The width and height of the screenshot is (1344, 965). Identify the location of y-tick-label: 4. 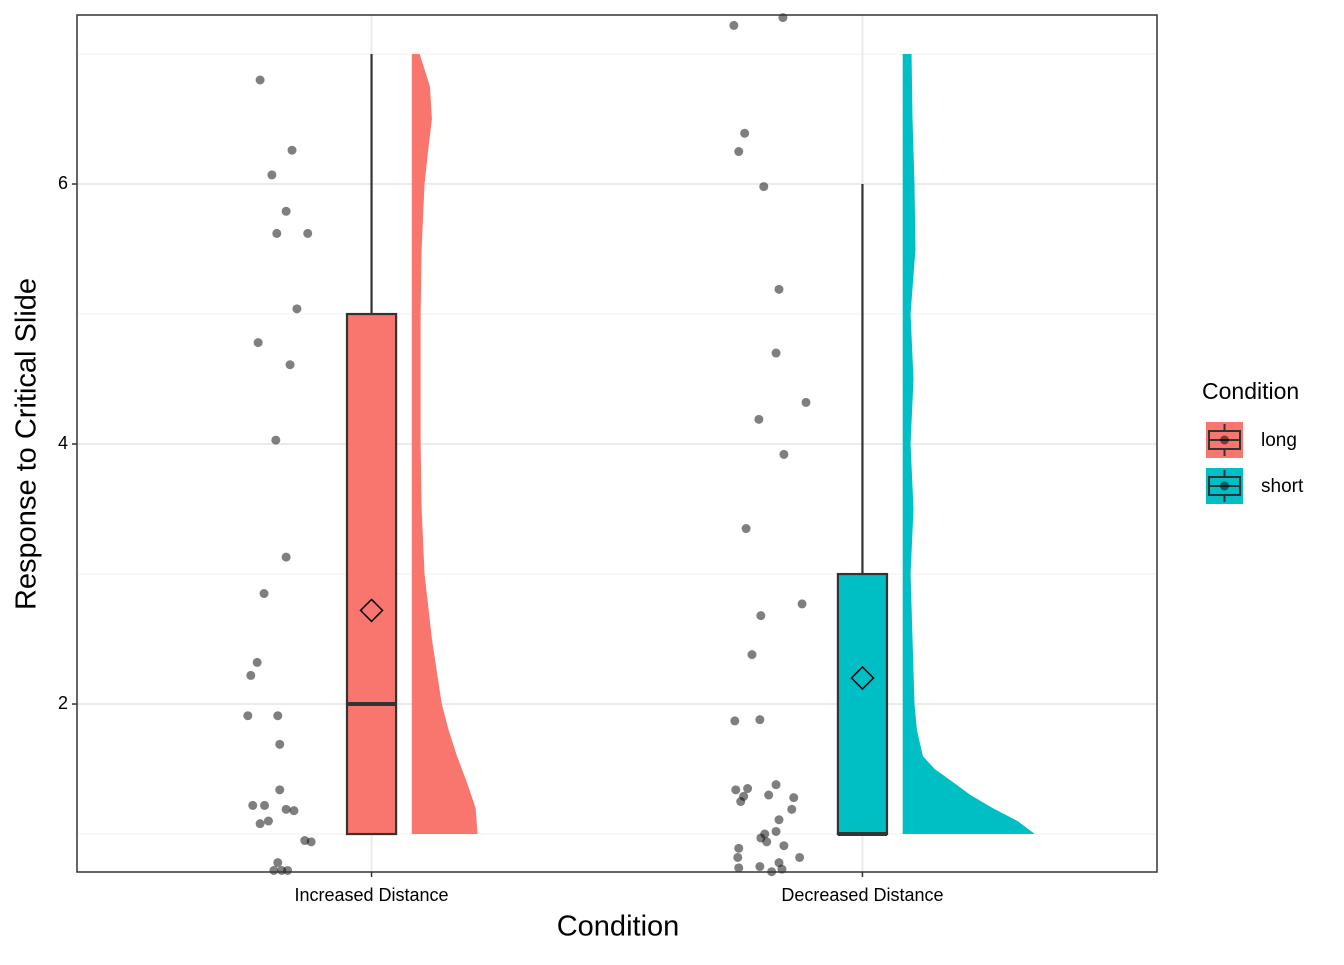
(63, 443).